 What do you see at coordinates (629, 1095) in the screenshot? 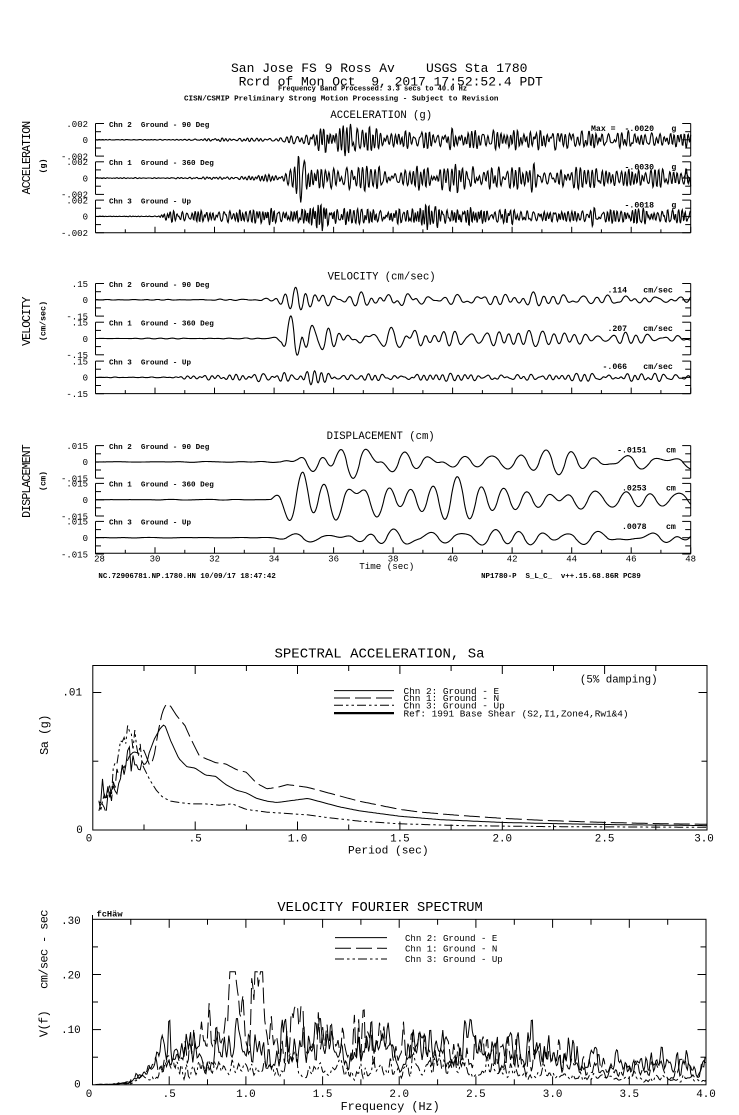
I see `svg-text: 3.5` at bounding box center [629, 1095].